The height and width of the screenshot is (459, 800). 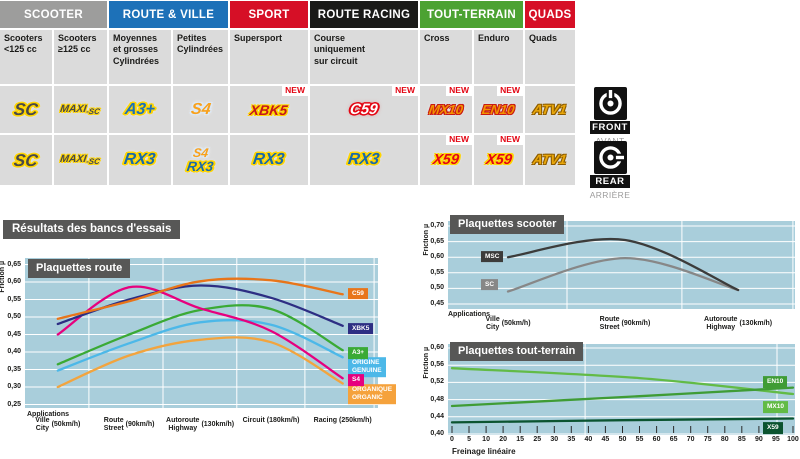 What do you see at coordinates (550, 14) in the screenshot?
I see `category-header: QUADS` at bounding box center [550, 14].